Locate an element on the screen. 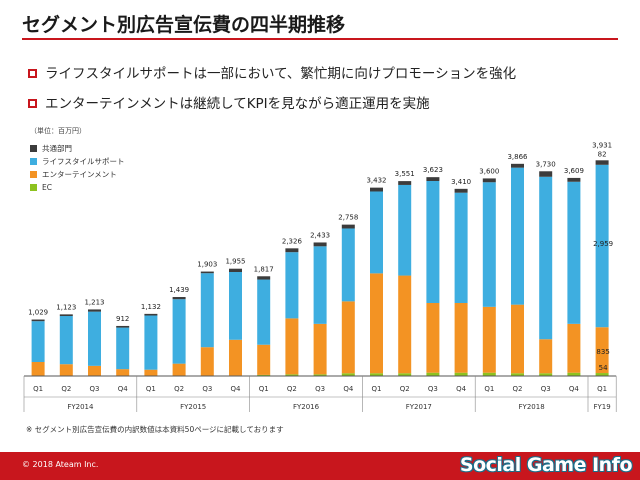  legend-label: エンターテインメント is located at coordinates (79, 174).